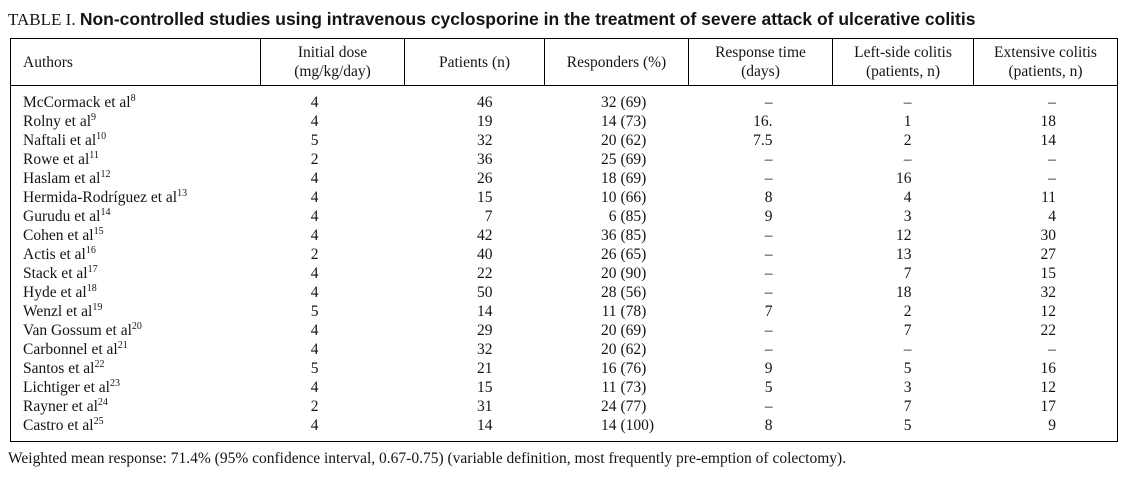 This screenshot has width=1128, height=490. I want to click on responders-count: 28, so click(609, 292).